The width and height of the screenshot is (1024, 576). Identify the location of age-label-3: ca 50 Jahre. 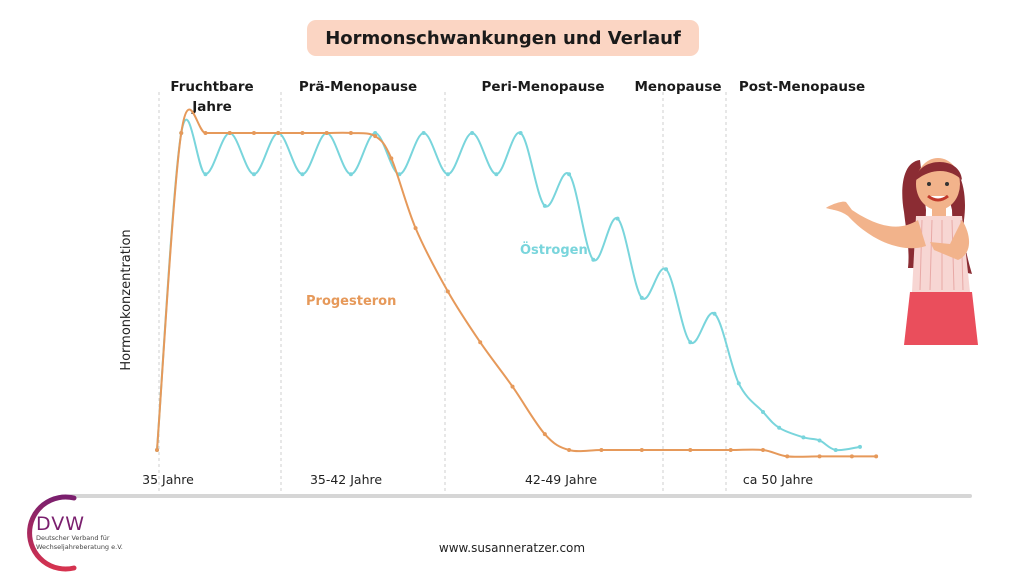
(778, 479).